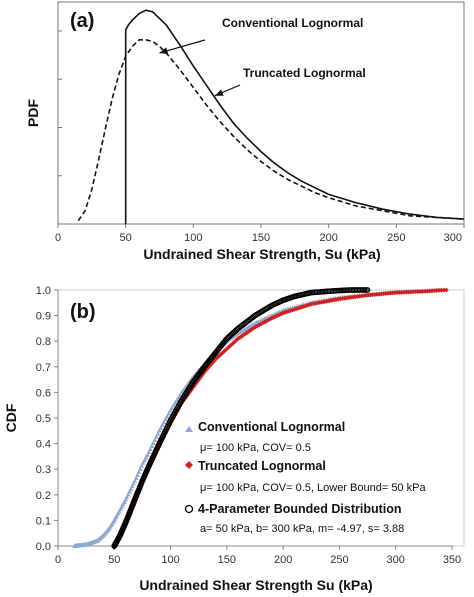 Image resolution: width=474 pixels, height=597 pixels. I want to click on y-tick-label: 0.9, so click(43, 317).